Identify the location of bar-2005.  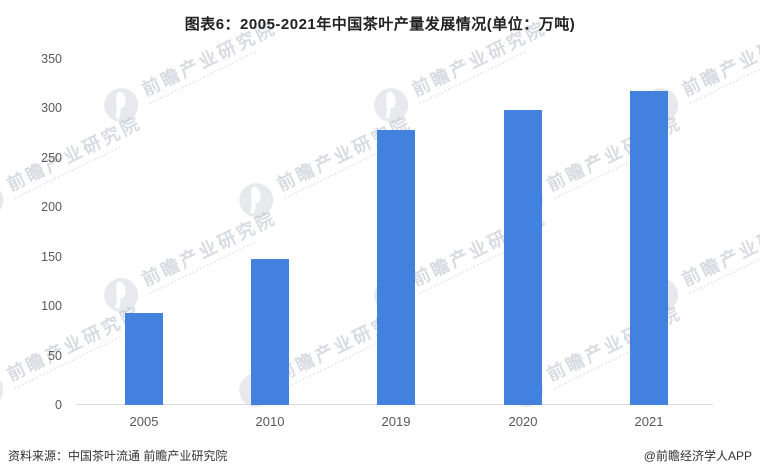
(144, 358).